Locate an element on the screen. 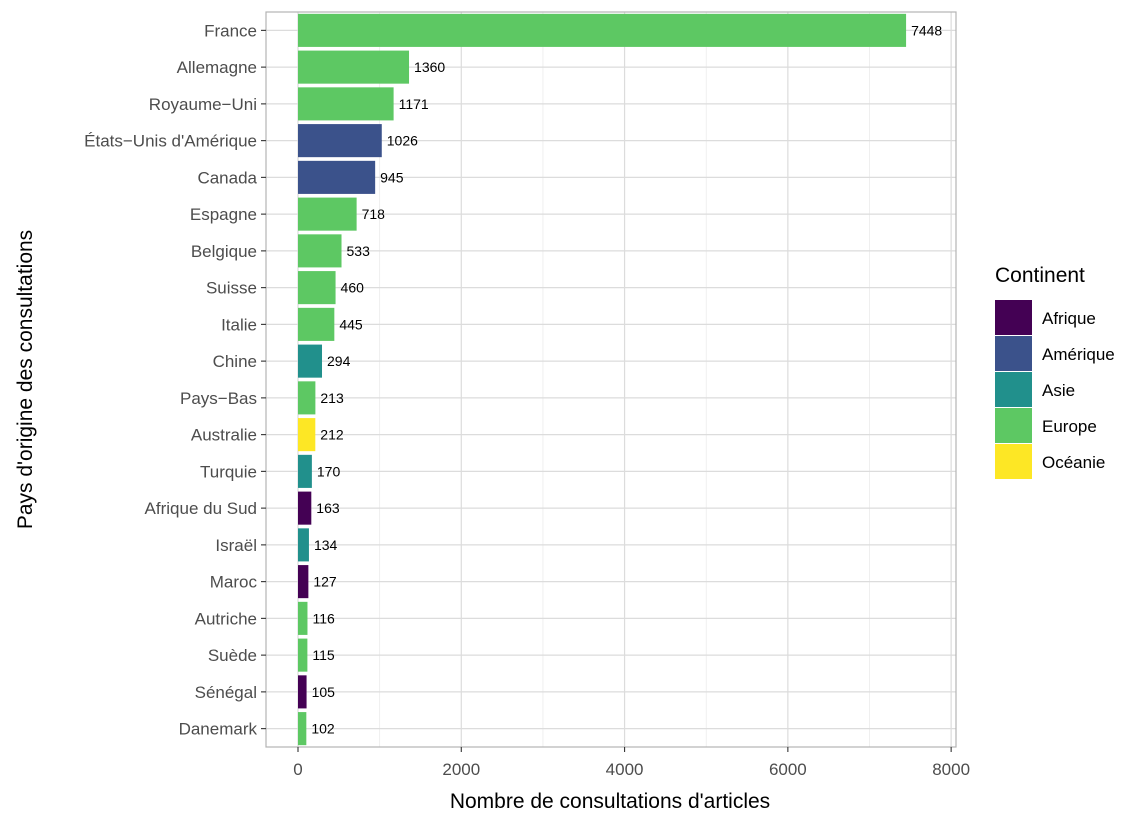 The height and width of the screenshot is (818, 1142). y-tick-label: Chine is located at coordinates (235, 361).